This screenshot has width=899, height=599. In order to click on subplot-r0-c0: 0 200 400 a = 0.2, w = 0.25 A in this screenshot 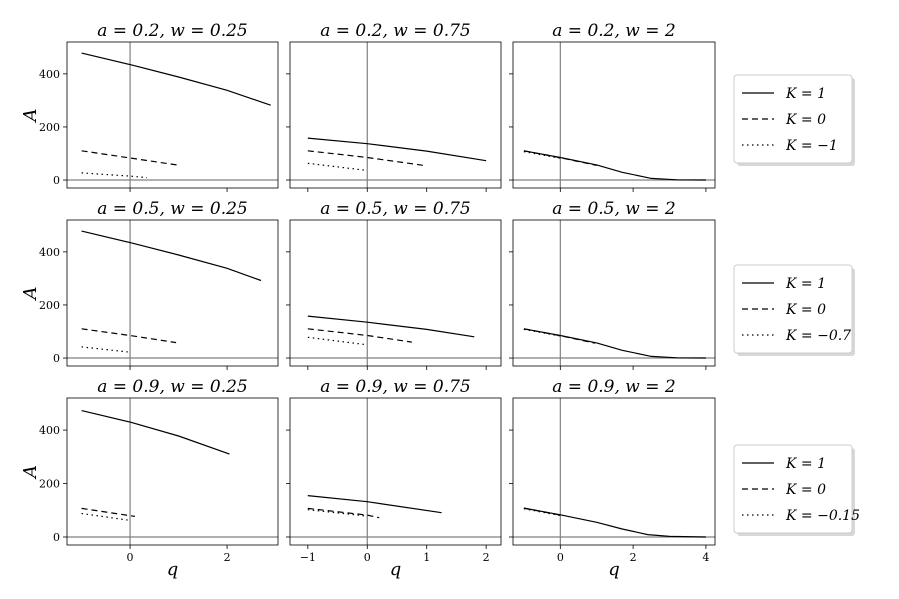, I will do `click(149, 106)`.